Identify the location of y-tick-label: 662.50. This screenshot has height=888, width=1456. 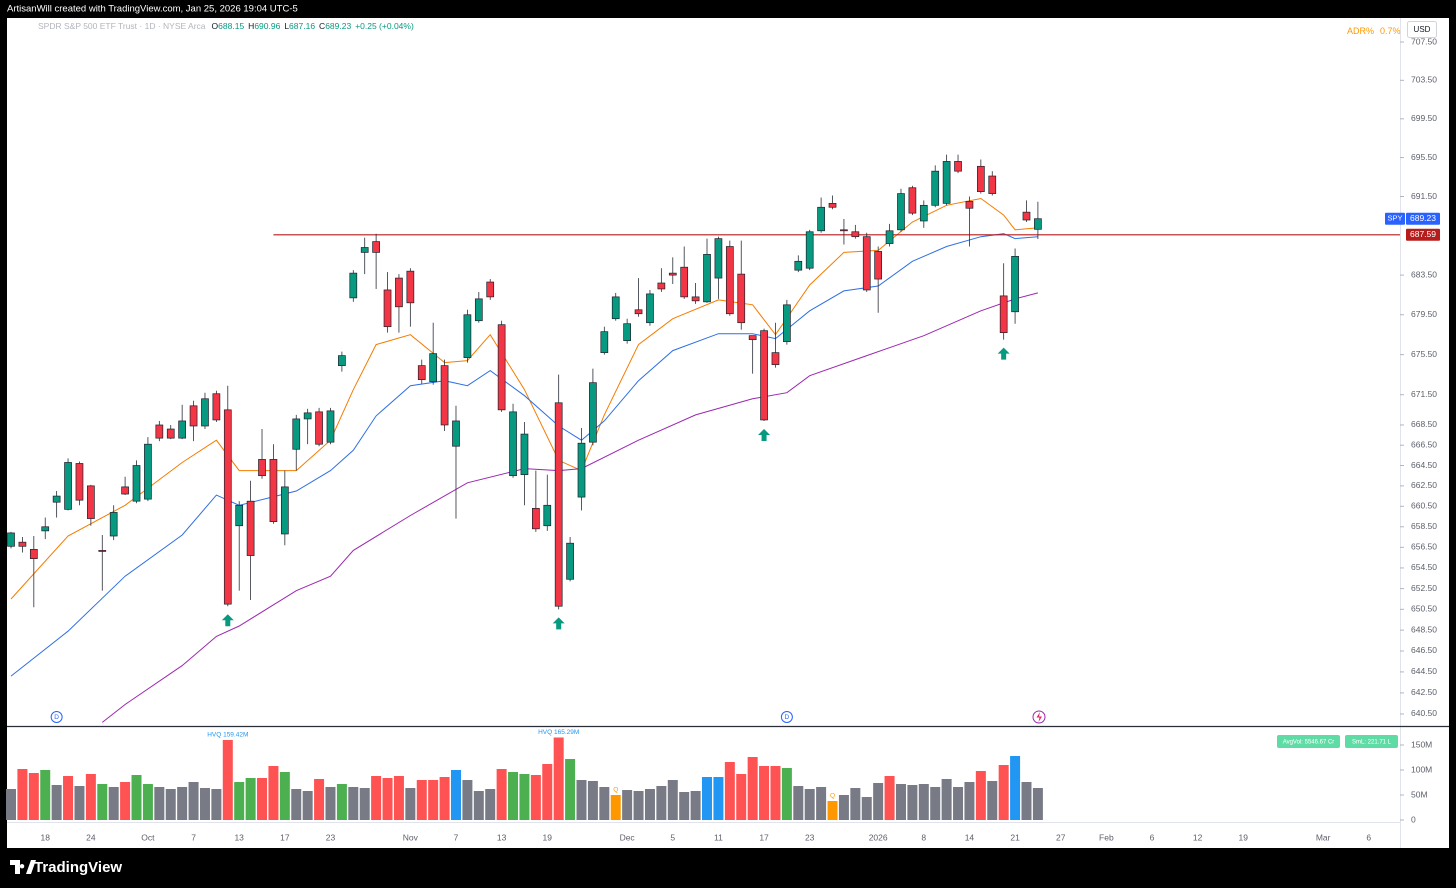
(1424, 485).